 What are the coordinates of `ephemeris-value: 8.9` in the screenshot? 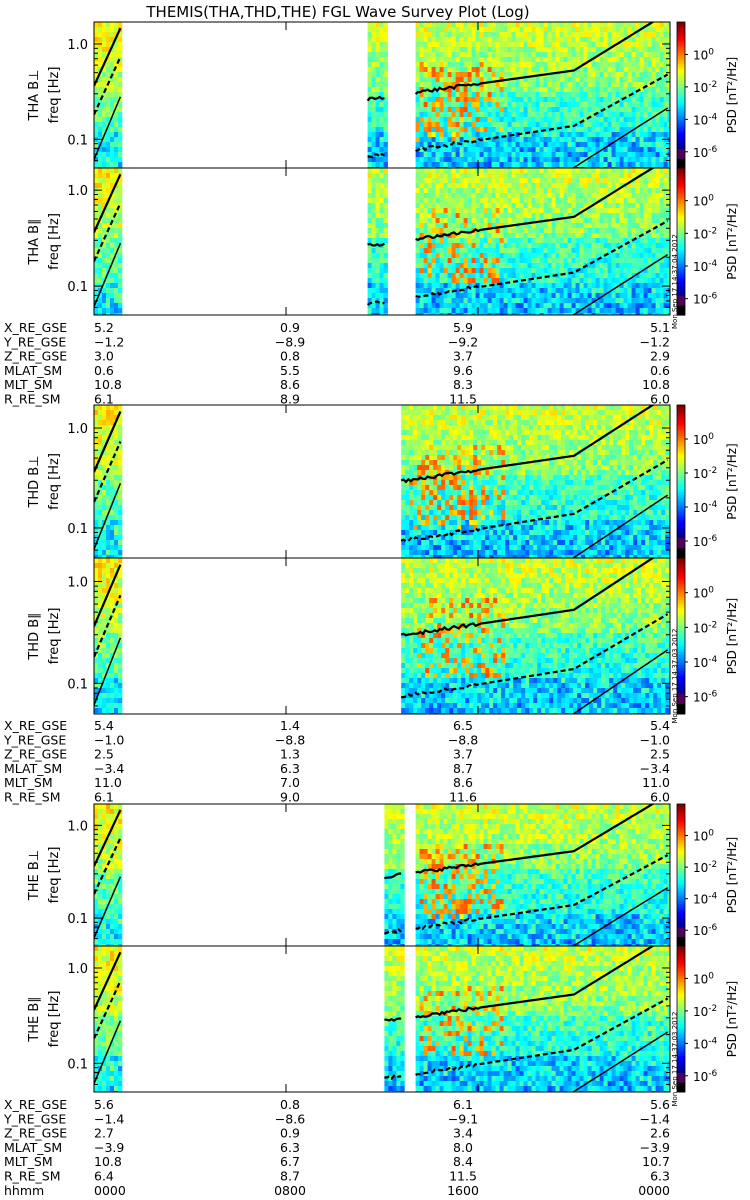 It's located at (290, 399).